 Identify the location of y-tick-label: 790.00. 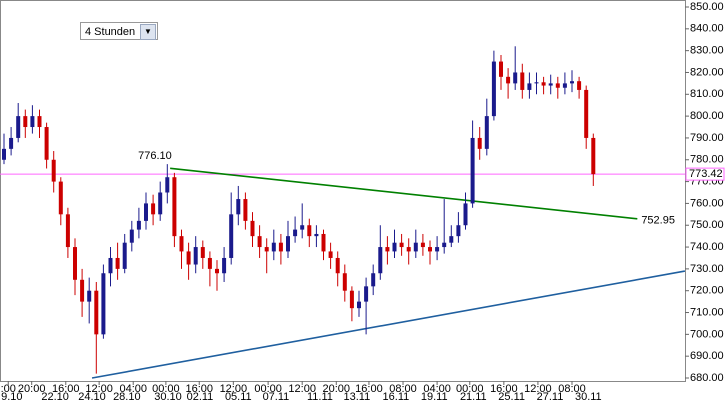
(707, 138).